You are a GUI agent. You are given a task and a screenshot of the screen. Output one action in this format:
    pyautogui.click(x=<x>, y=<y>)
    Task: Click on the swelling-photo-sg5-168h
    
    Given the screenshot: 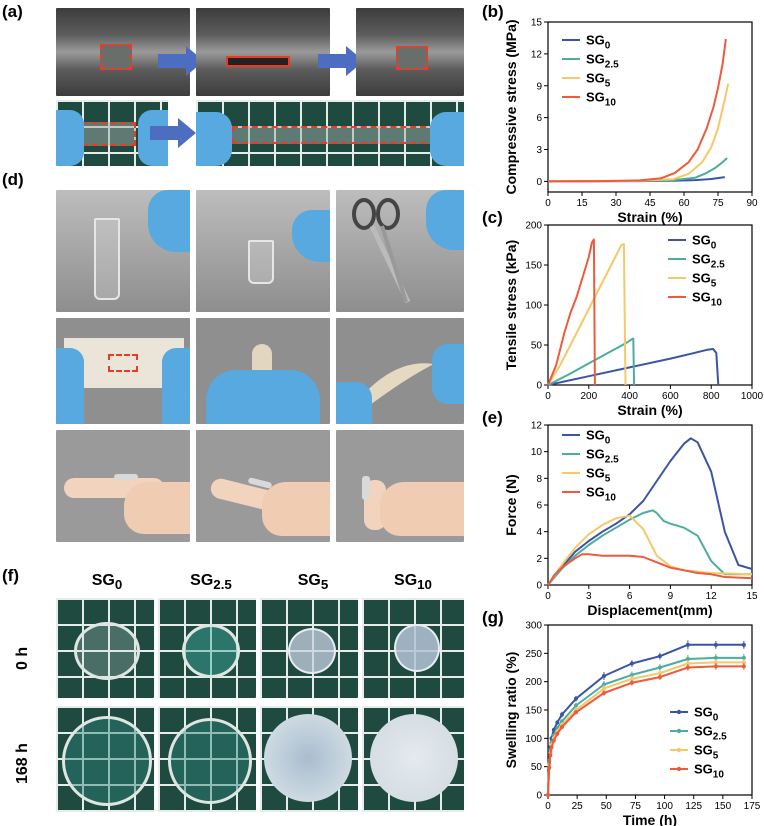 What is the action you would take?
    pyautogui.click(x=309, y=759)
    